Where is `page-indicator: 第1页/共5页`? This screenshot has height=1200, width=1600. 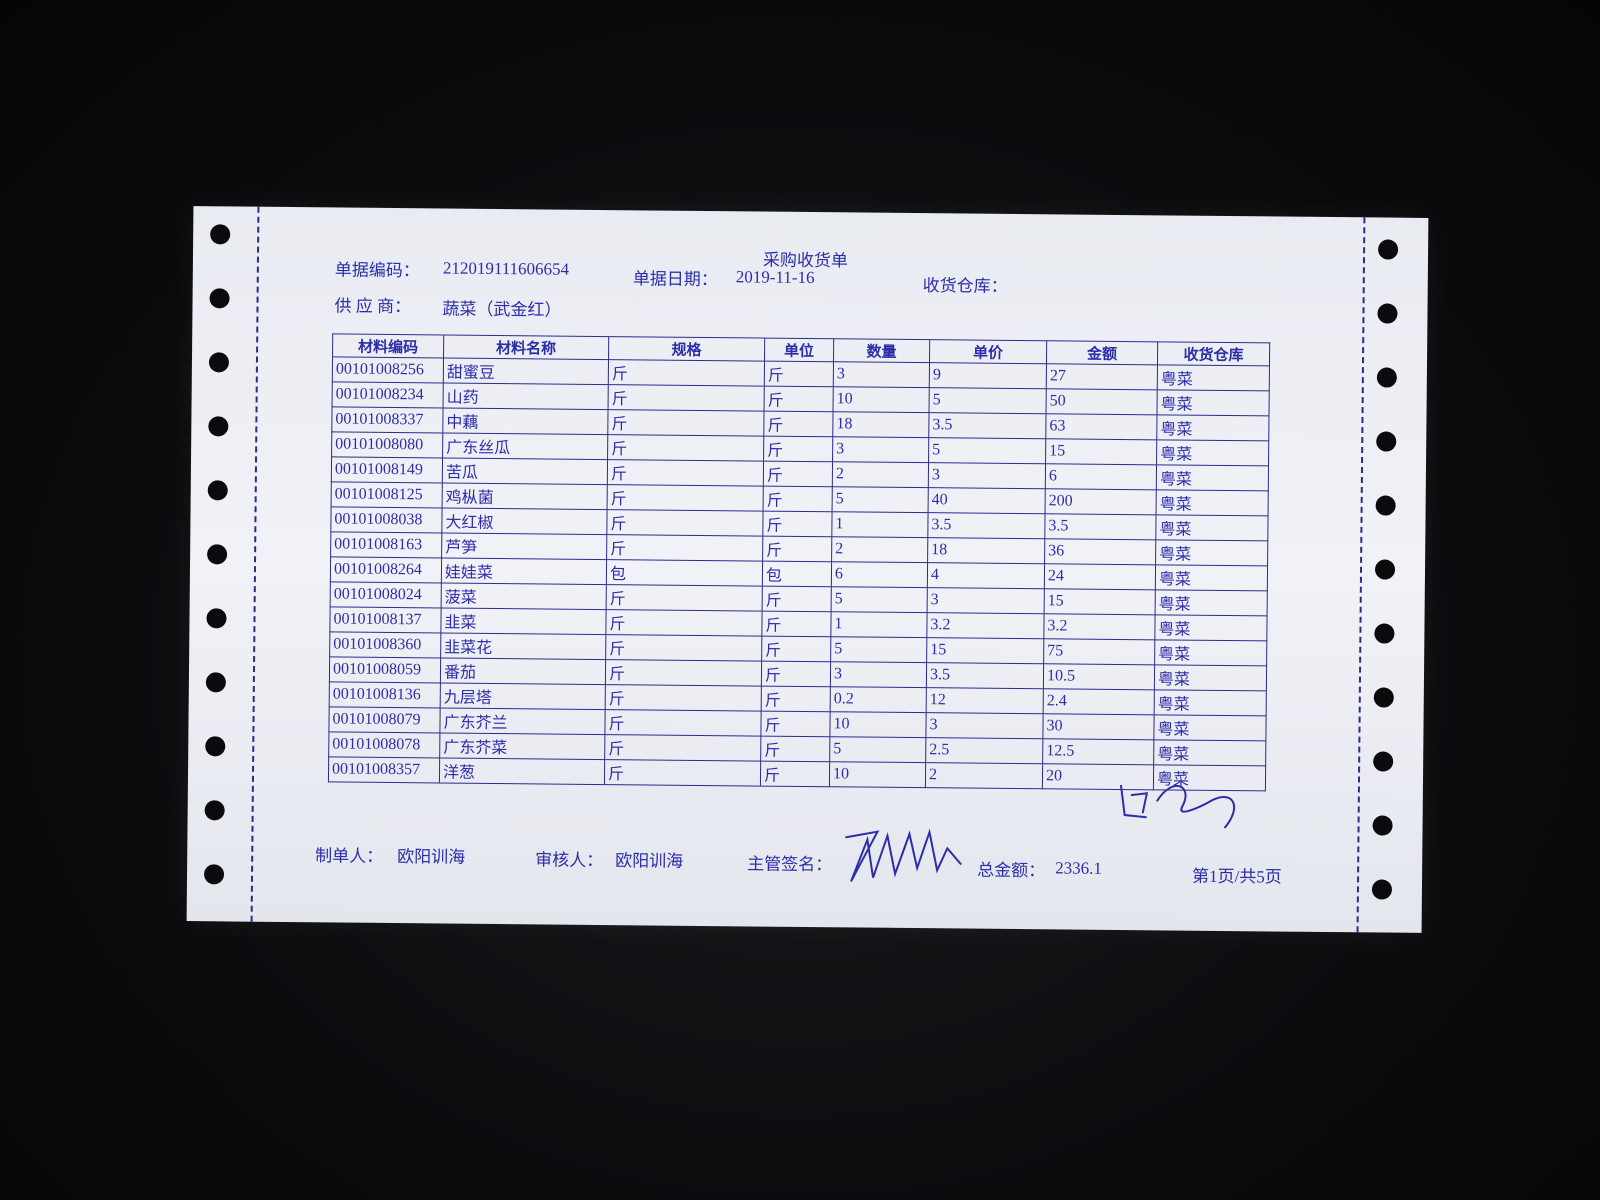 page-indicator: 第1页/共5页 is located at coordinates (1236, 876).